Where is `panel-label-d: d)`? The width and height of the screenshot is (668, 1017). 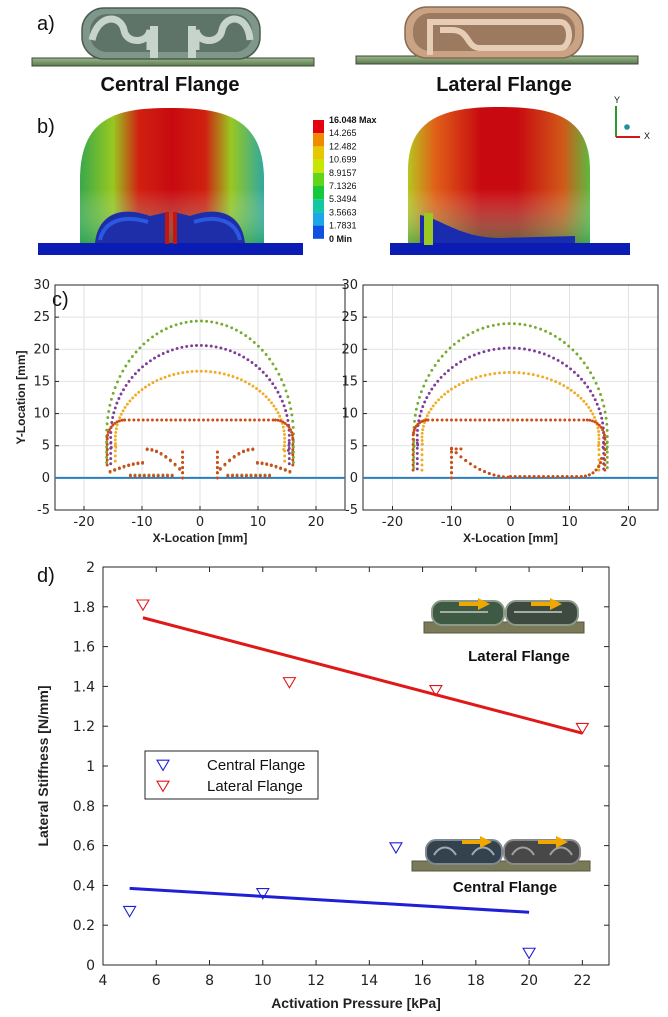 panel-label-d: d) is located at coordinates (46, 576).